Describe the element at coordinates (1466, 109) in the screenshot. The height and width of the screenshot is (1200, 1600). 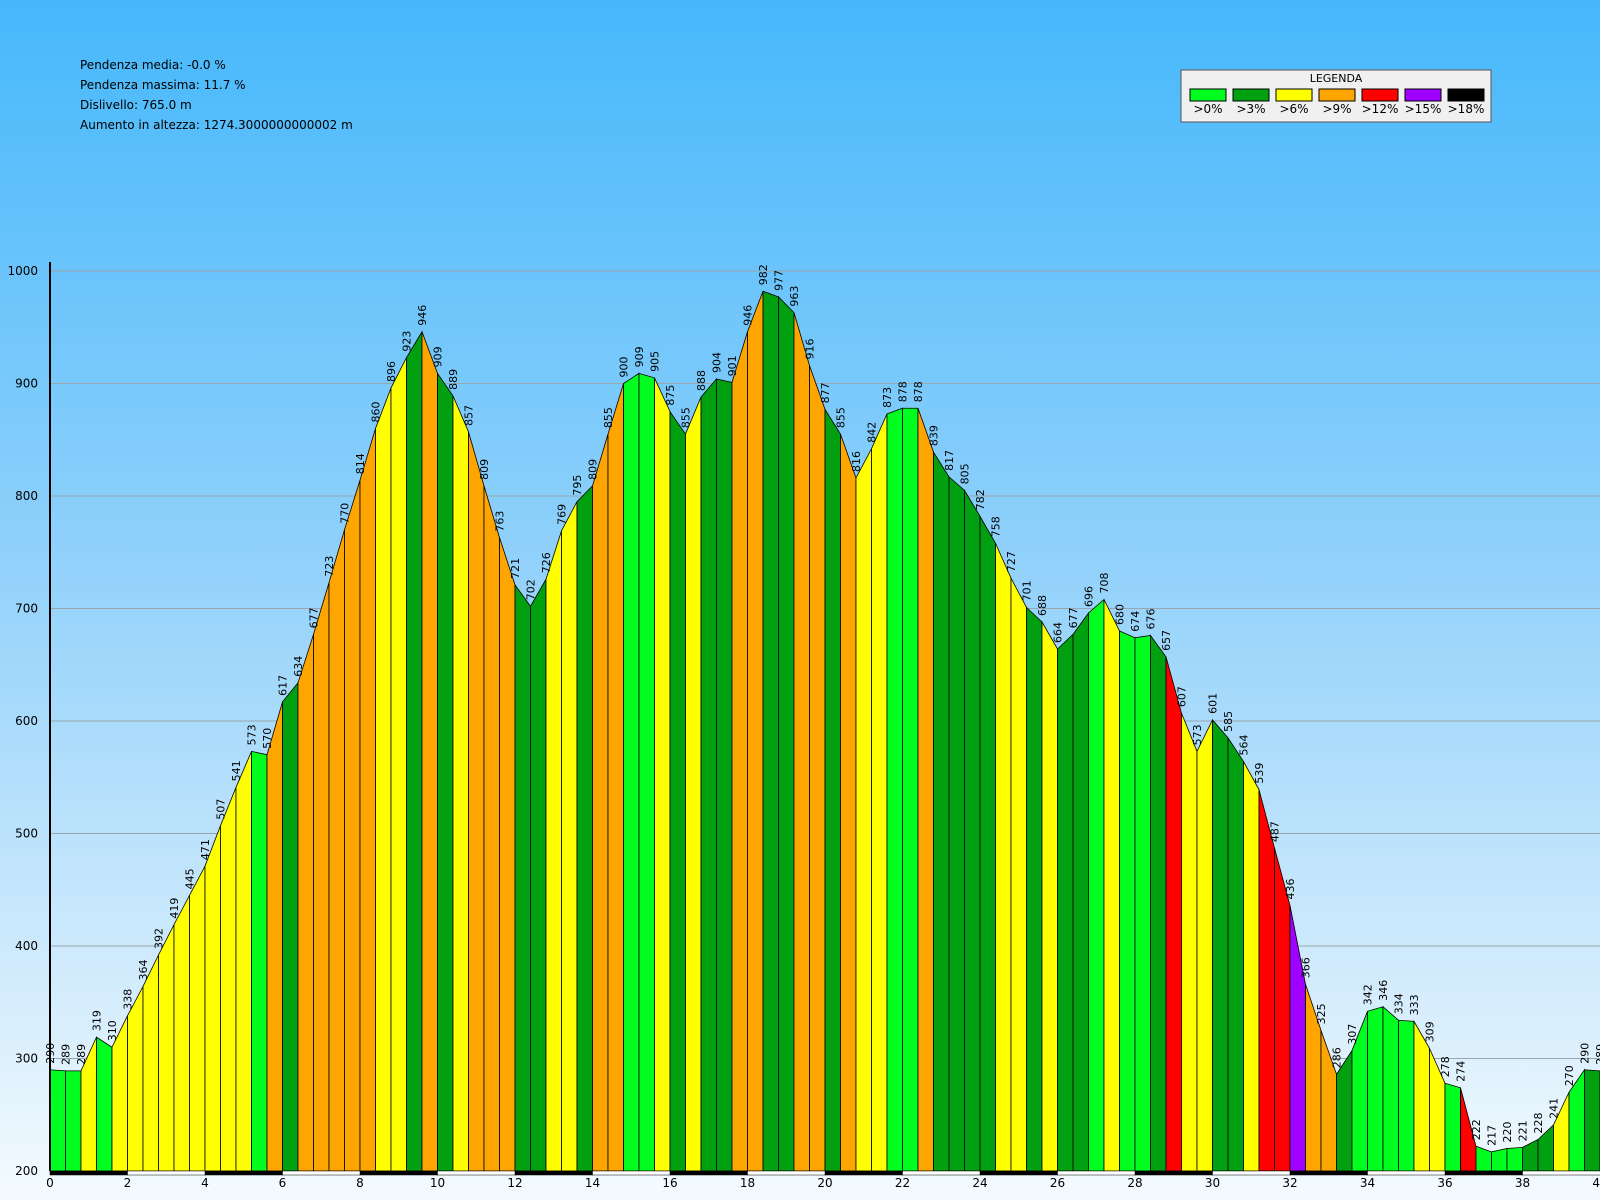
I see `legend-label: >18%` at that location.